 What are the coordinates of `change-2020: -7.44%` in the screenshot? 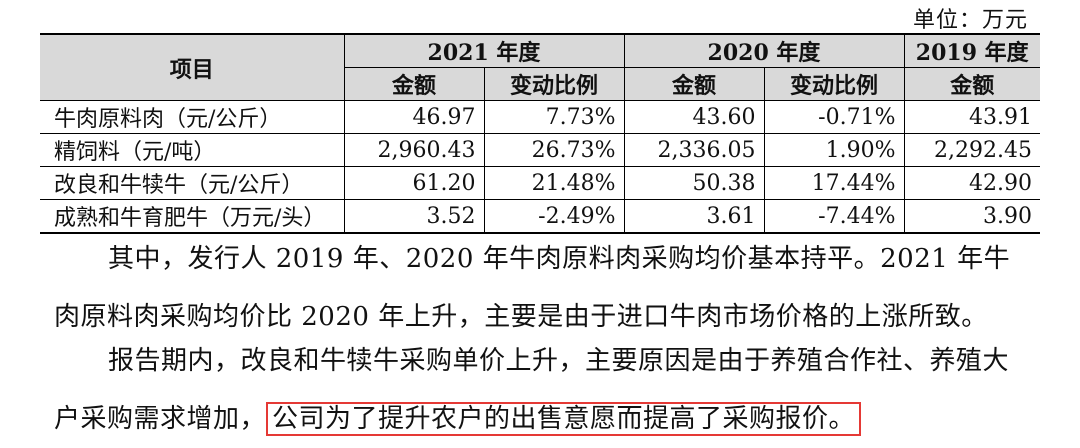 It's located at (834, 216).